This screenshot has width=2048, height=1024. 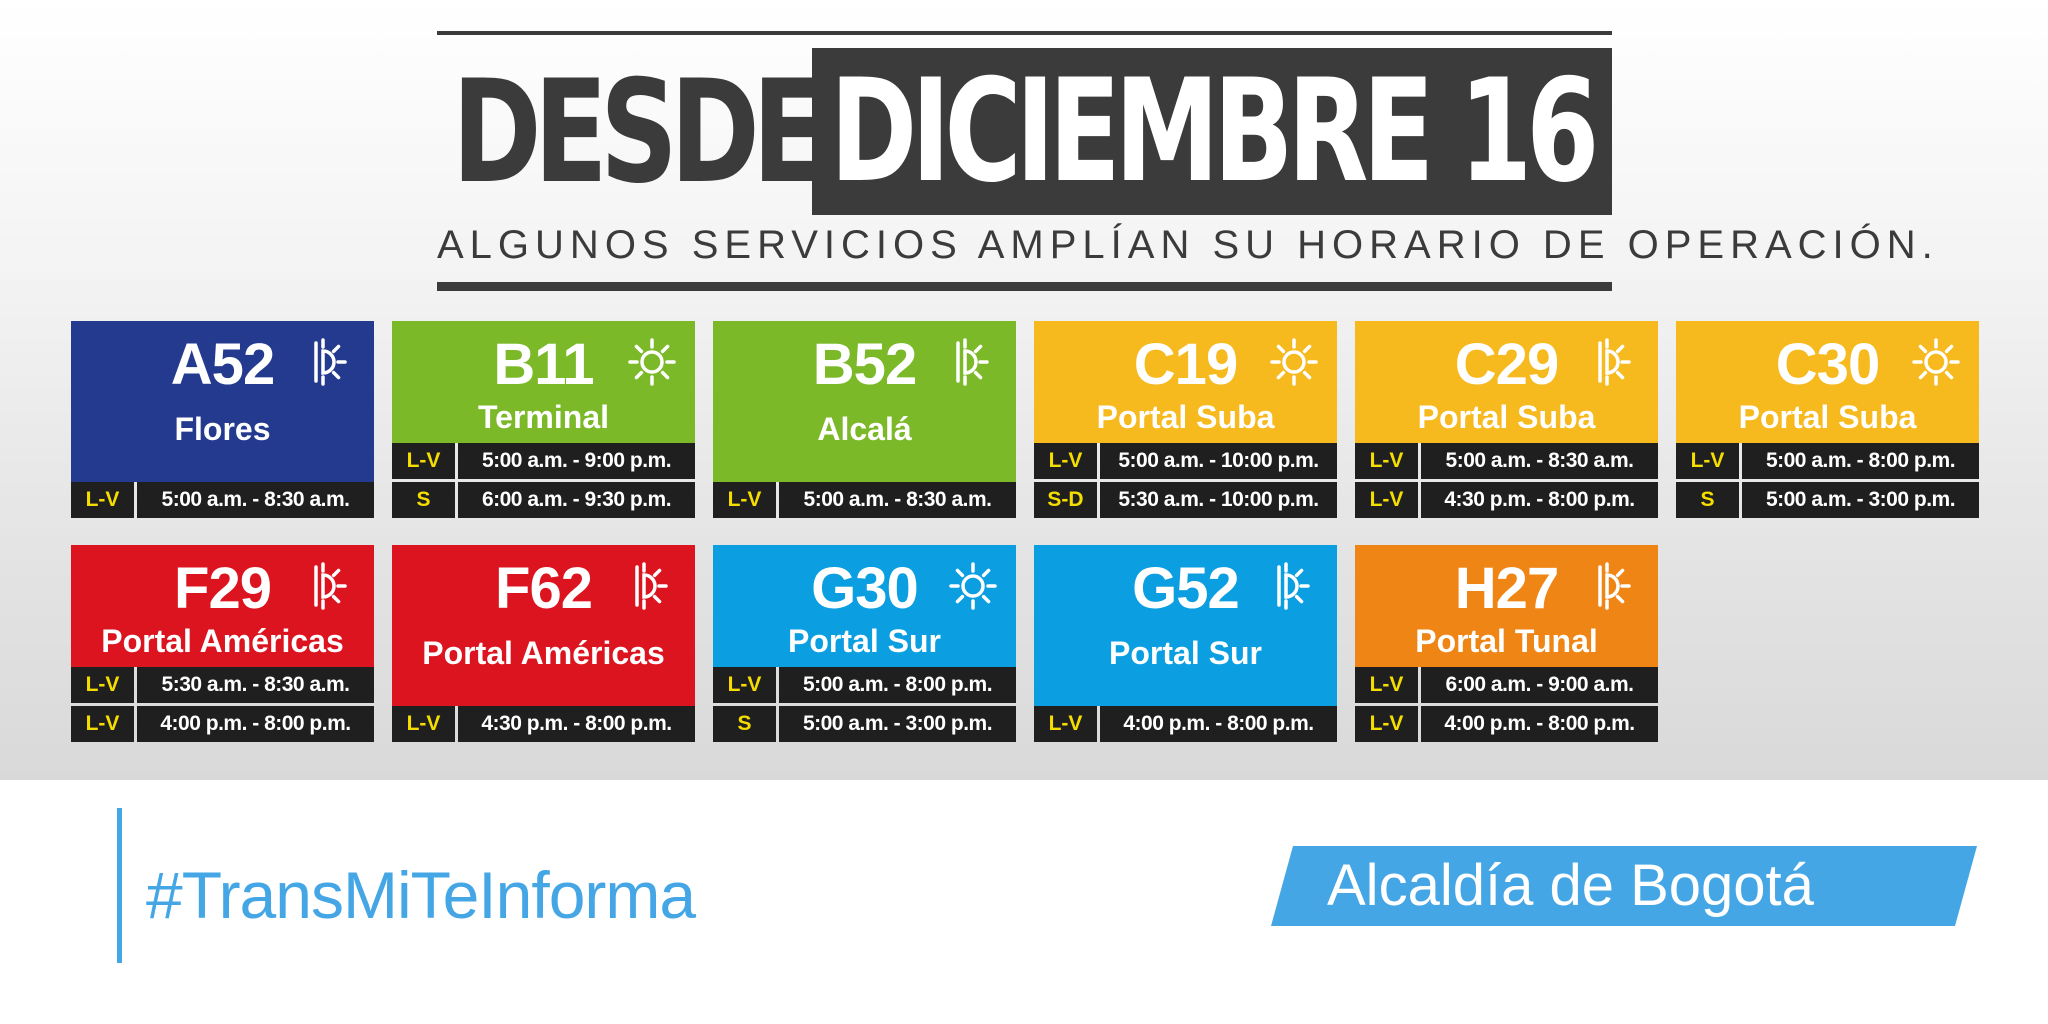 I want to click on route-card-header: B11 Terminal, so click(x=543, y=382).